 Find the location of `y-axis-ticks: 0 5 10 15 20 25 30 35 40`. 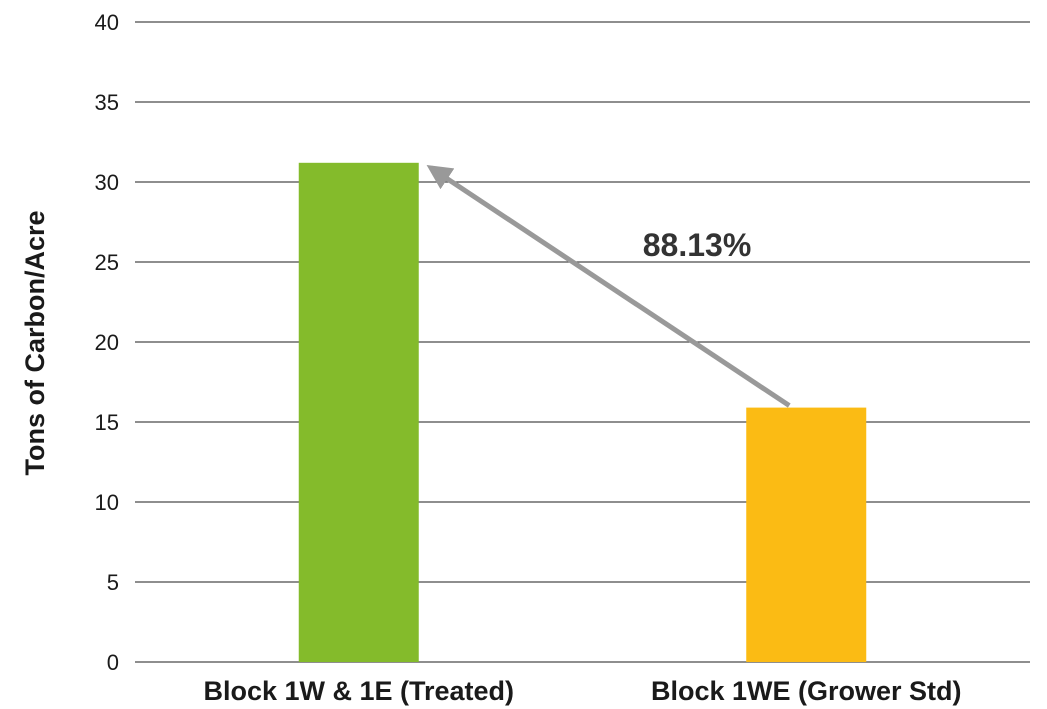

y-axis-ticks: 0 5 10 15 20 25 30 35 40 is located at coordinates (107, 342).